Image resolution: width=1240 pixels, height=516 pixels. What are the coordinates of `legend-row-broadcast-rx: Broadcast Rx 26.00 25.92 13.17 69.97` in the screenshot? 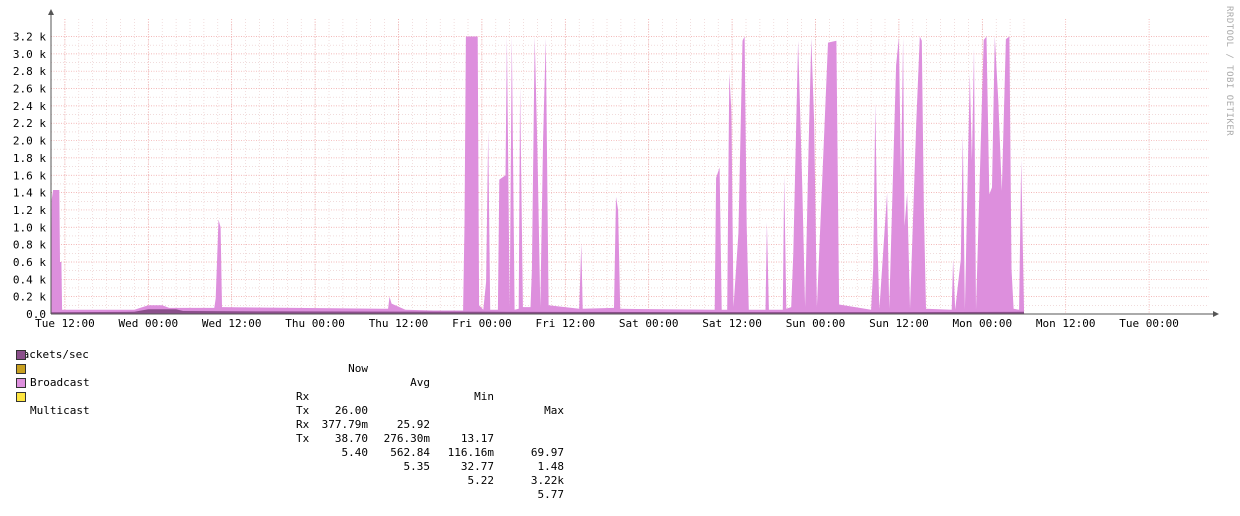 It's located at (316, 403).